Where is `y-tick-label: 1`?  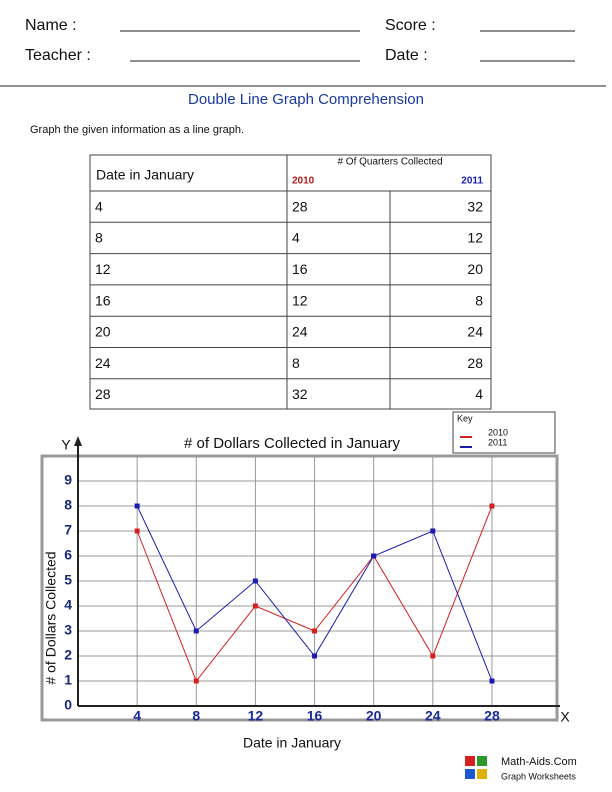 y-tick-label: 1 is located at coordinates (68, 680).